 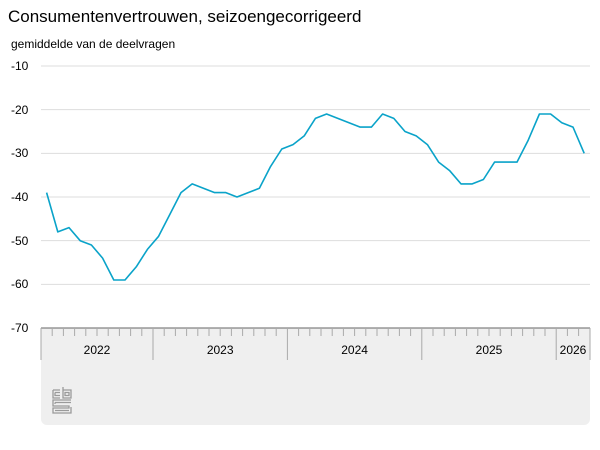 I want to click on x-year-label: 2024, so click(x=354, y=350).